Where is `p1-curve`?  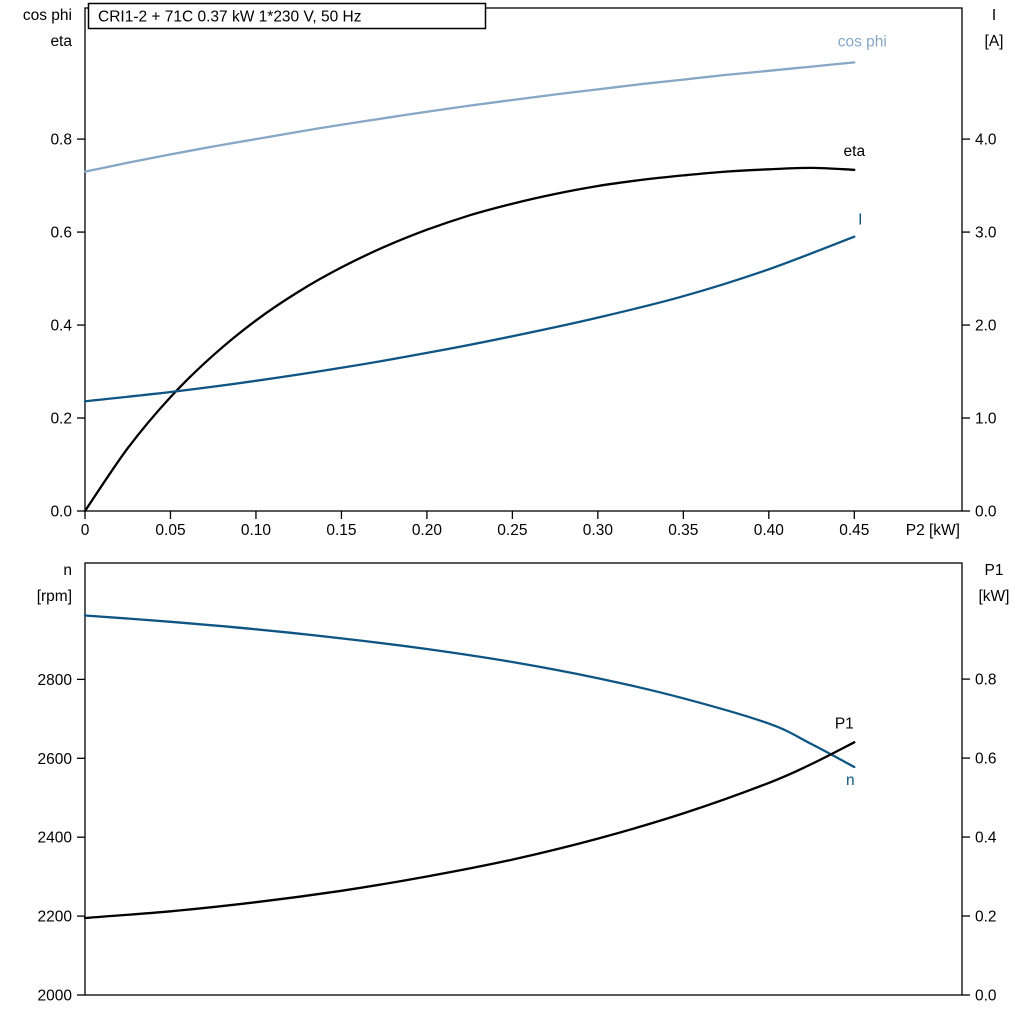
p1-curve is located at coordinates (469, 830).